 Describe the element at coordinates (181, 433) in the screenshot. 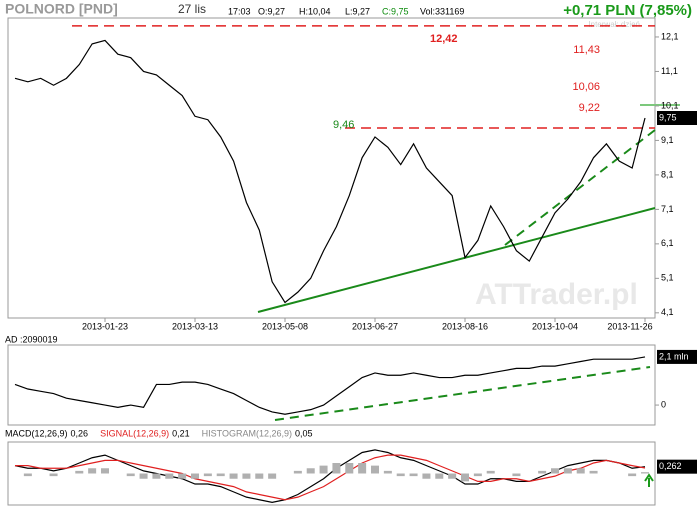

I see `legend-value: 0,21` at that location.